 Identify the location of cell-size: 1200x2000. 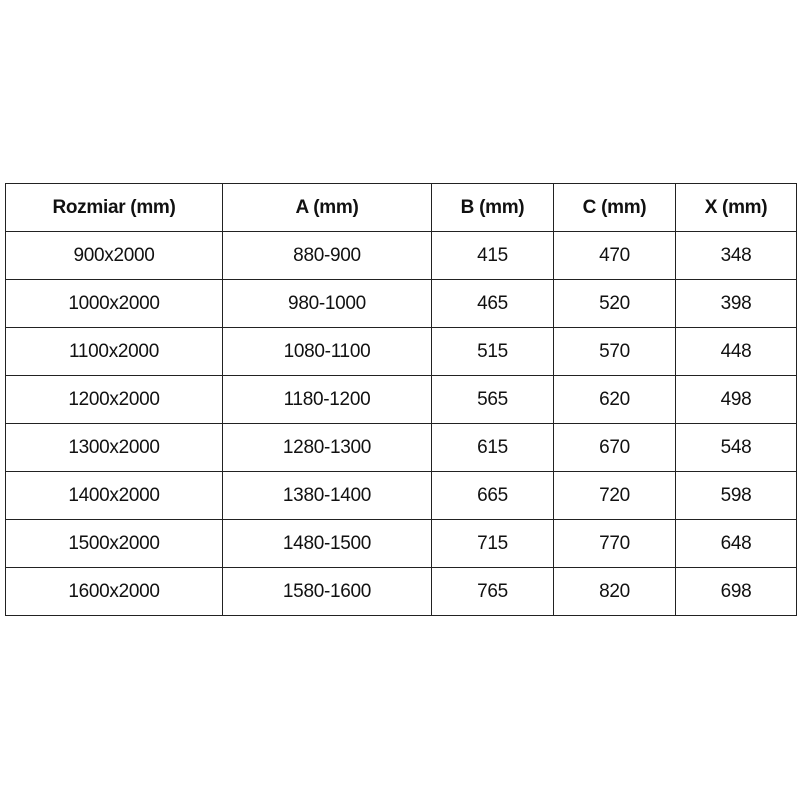
(114, 399).